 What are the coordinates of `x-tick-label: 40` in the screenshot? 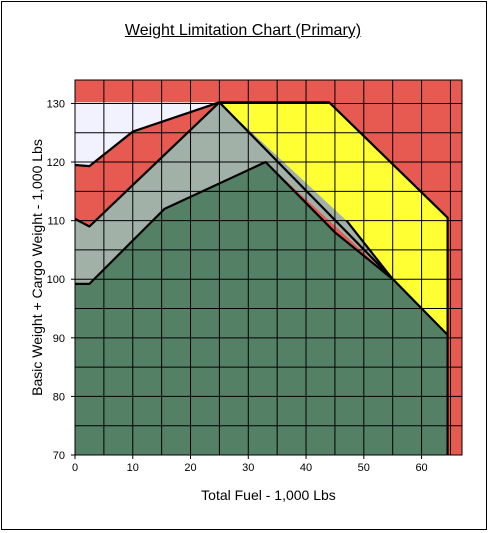 It's located at (306, 468).